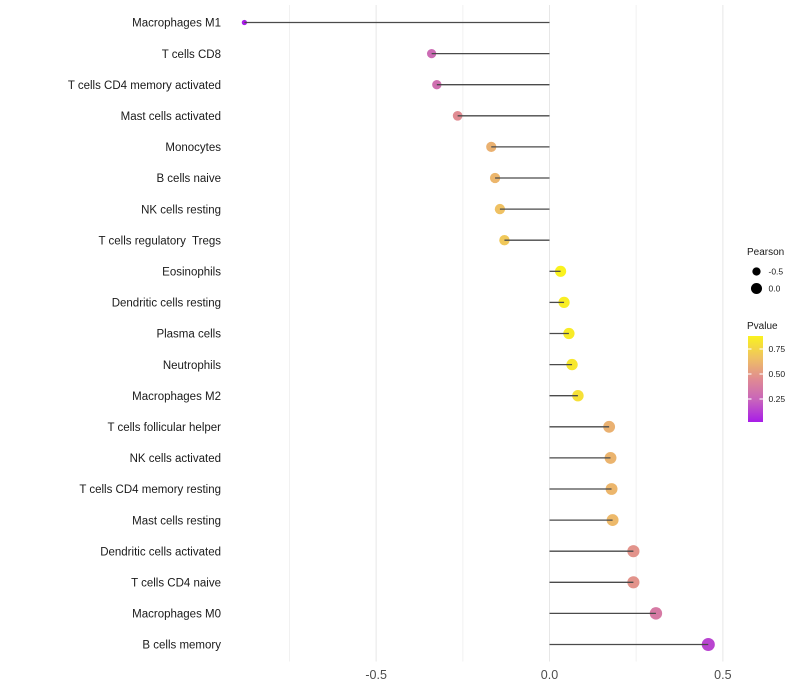 This screenshot has width=800, height=700. I want to click on category-label: B cells memory, so click(181, 646).